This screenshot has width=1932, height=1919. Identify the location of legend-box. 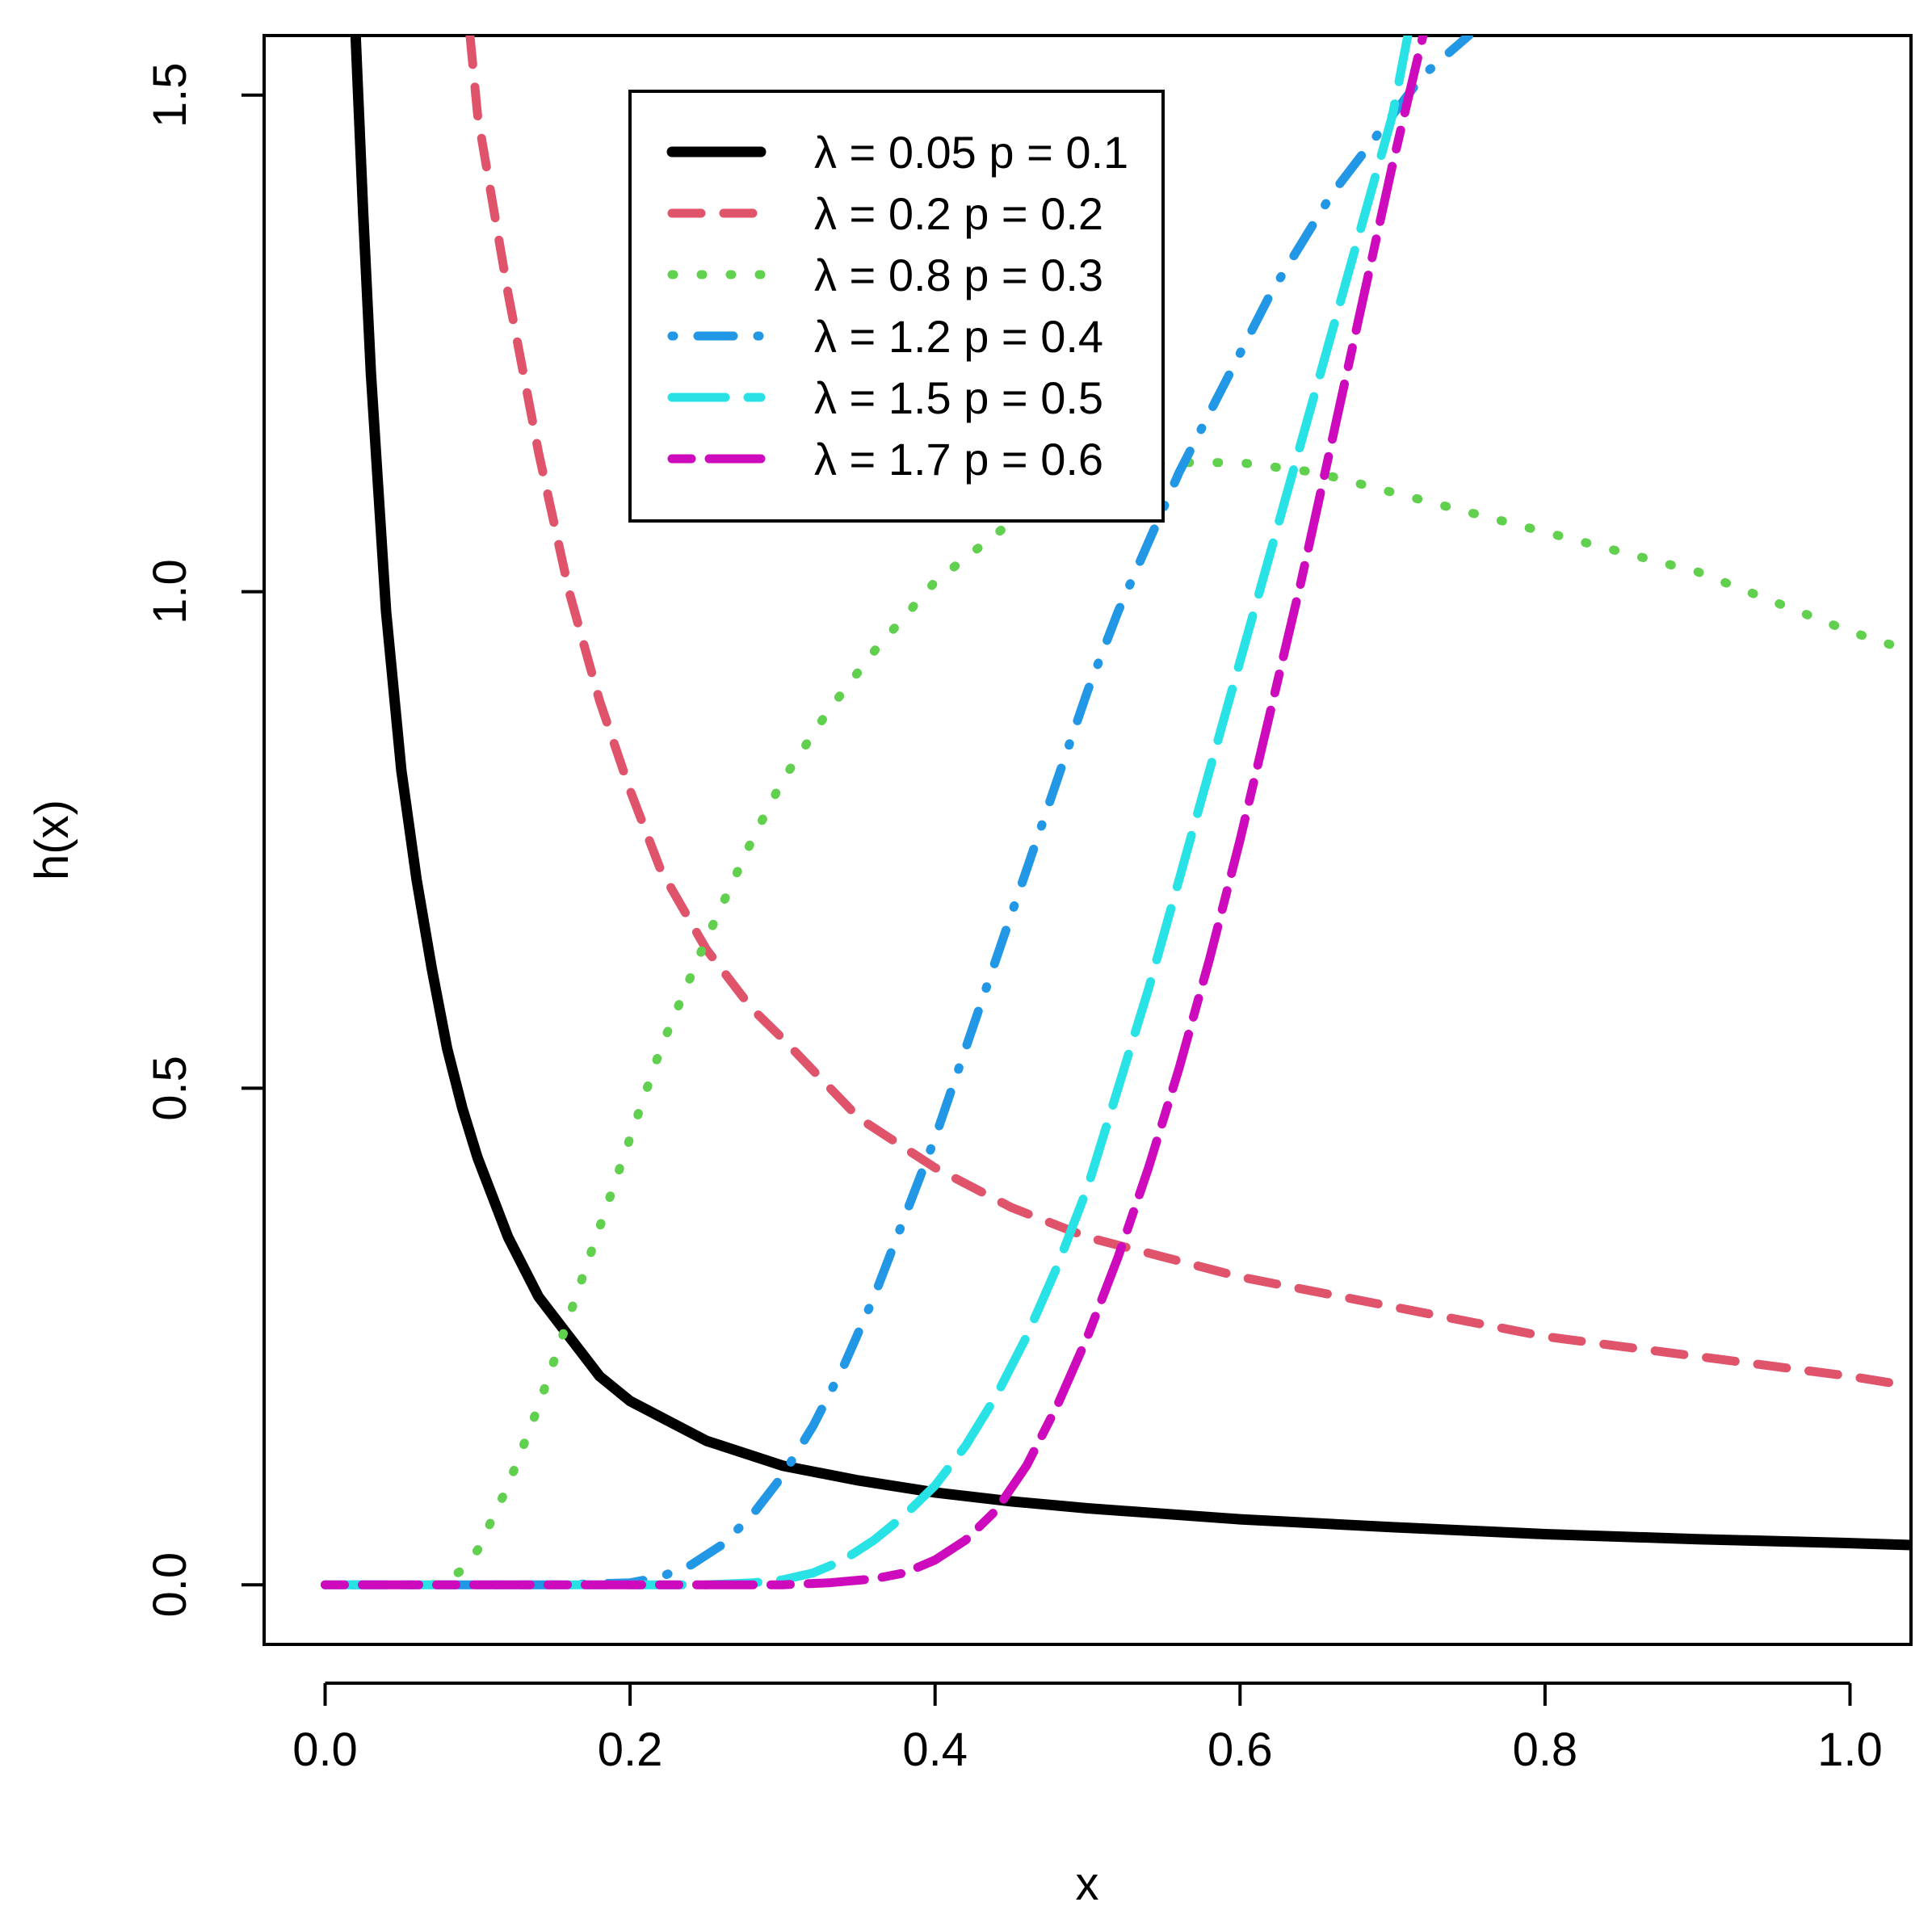
(896, 306).